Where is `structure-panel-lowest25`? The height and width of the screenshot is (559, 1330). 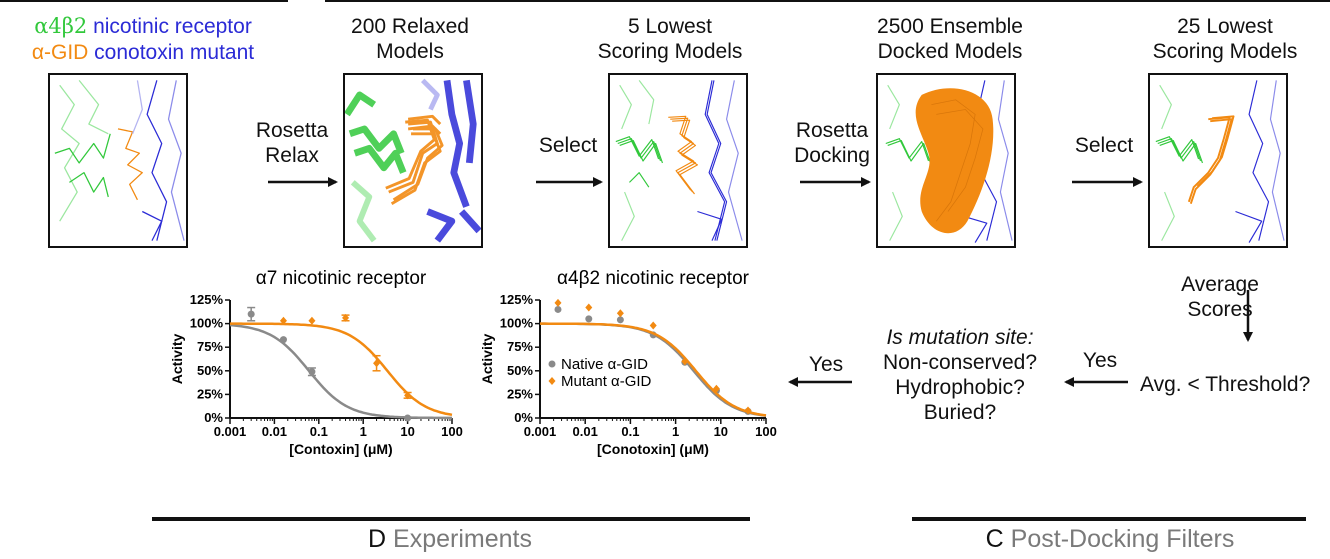
structure-panel-lowest25 is located at coordinates (1218, 160).